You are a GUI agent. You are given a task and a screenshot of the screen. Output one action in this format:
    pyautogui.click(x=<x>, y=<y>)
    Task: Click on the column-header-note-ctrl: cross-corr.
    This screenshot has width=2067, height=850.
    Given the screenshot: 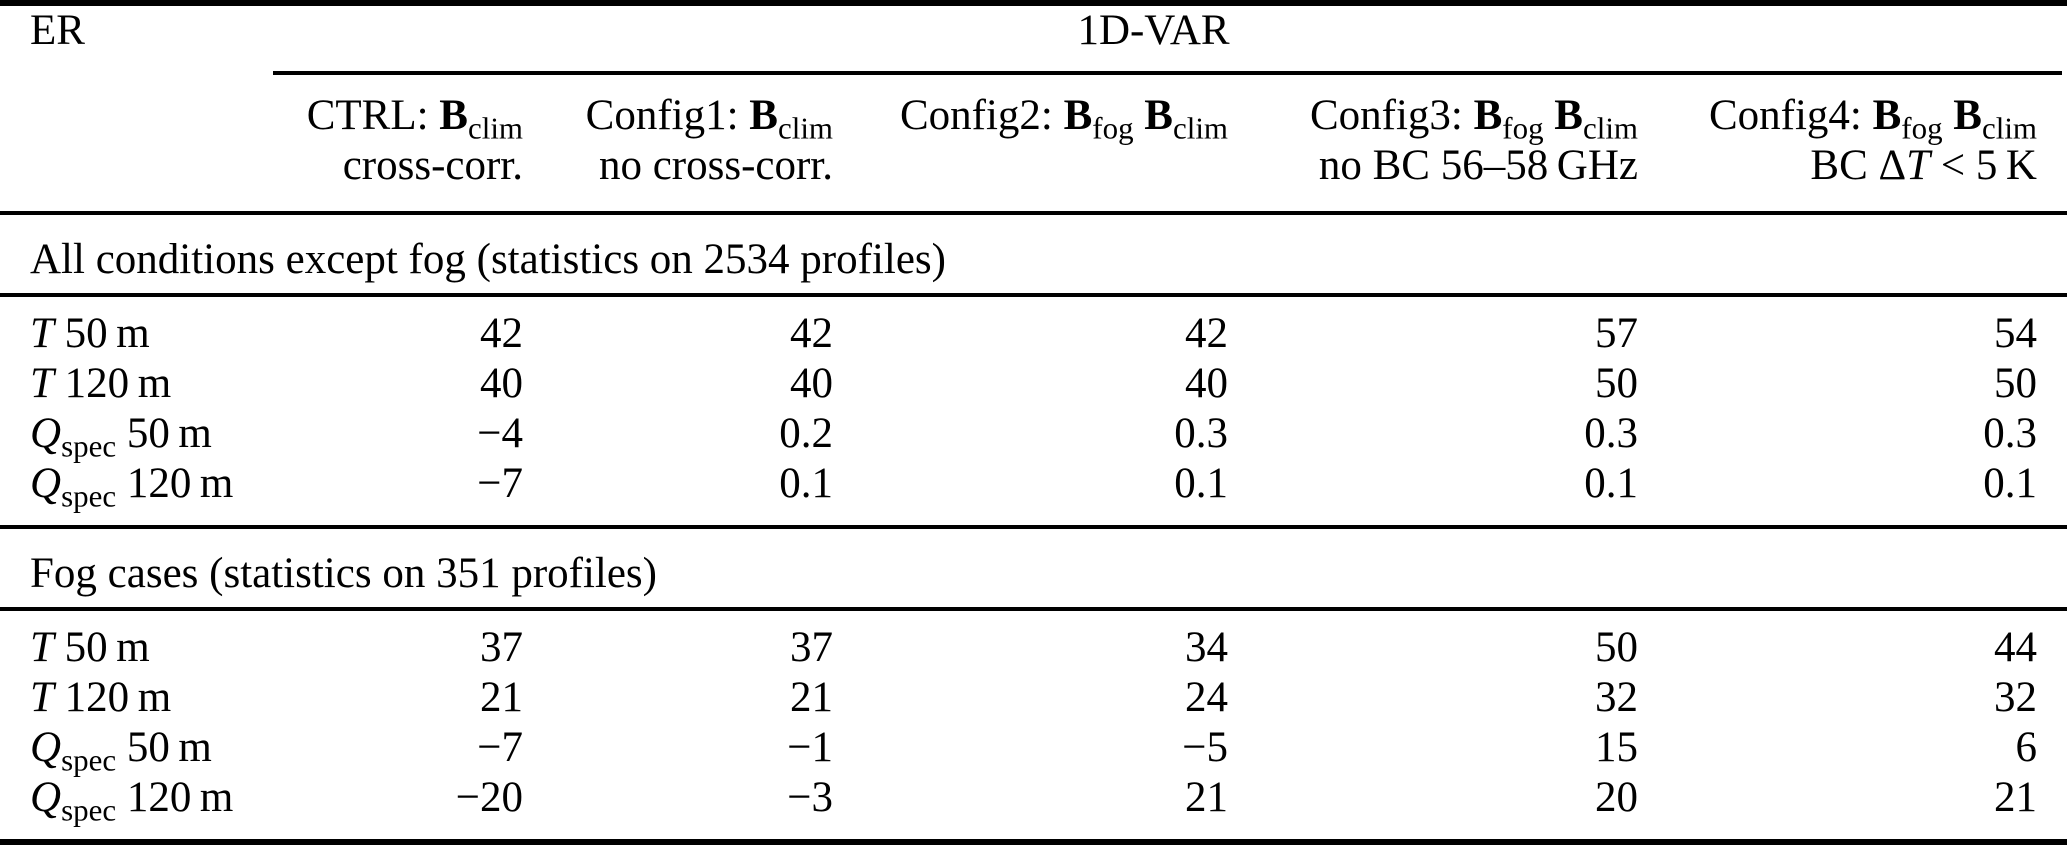 What is the action you would take?
    pyautogui.click(x=381, y=166)
    